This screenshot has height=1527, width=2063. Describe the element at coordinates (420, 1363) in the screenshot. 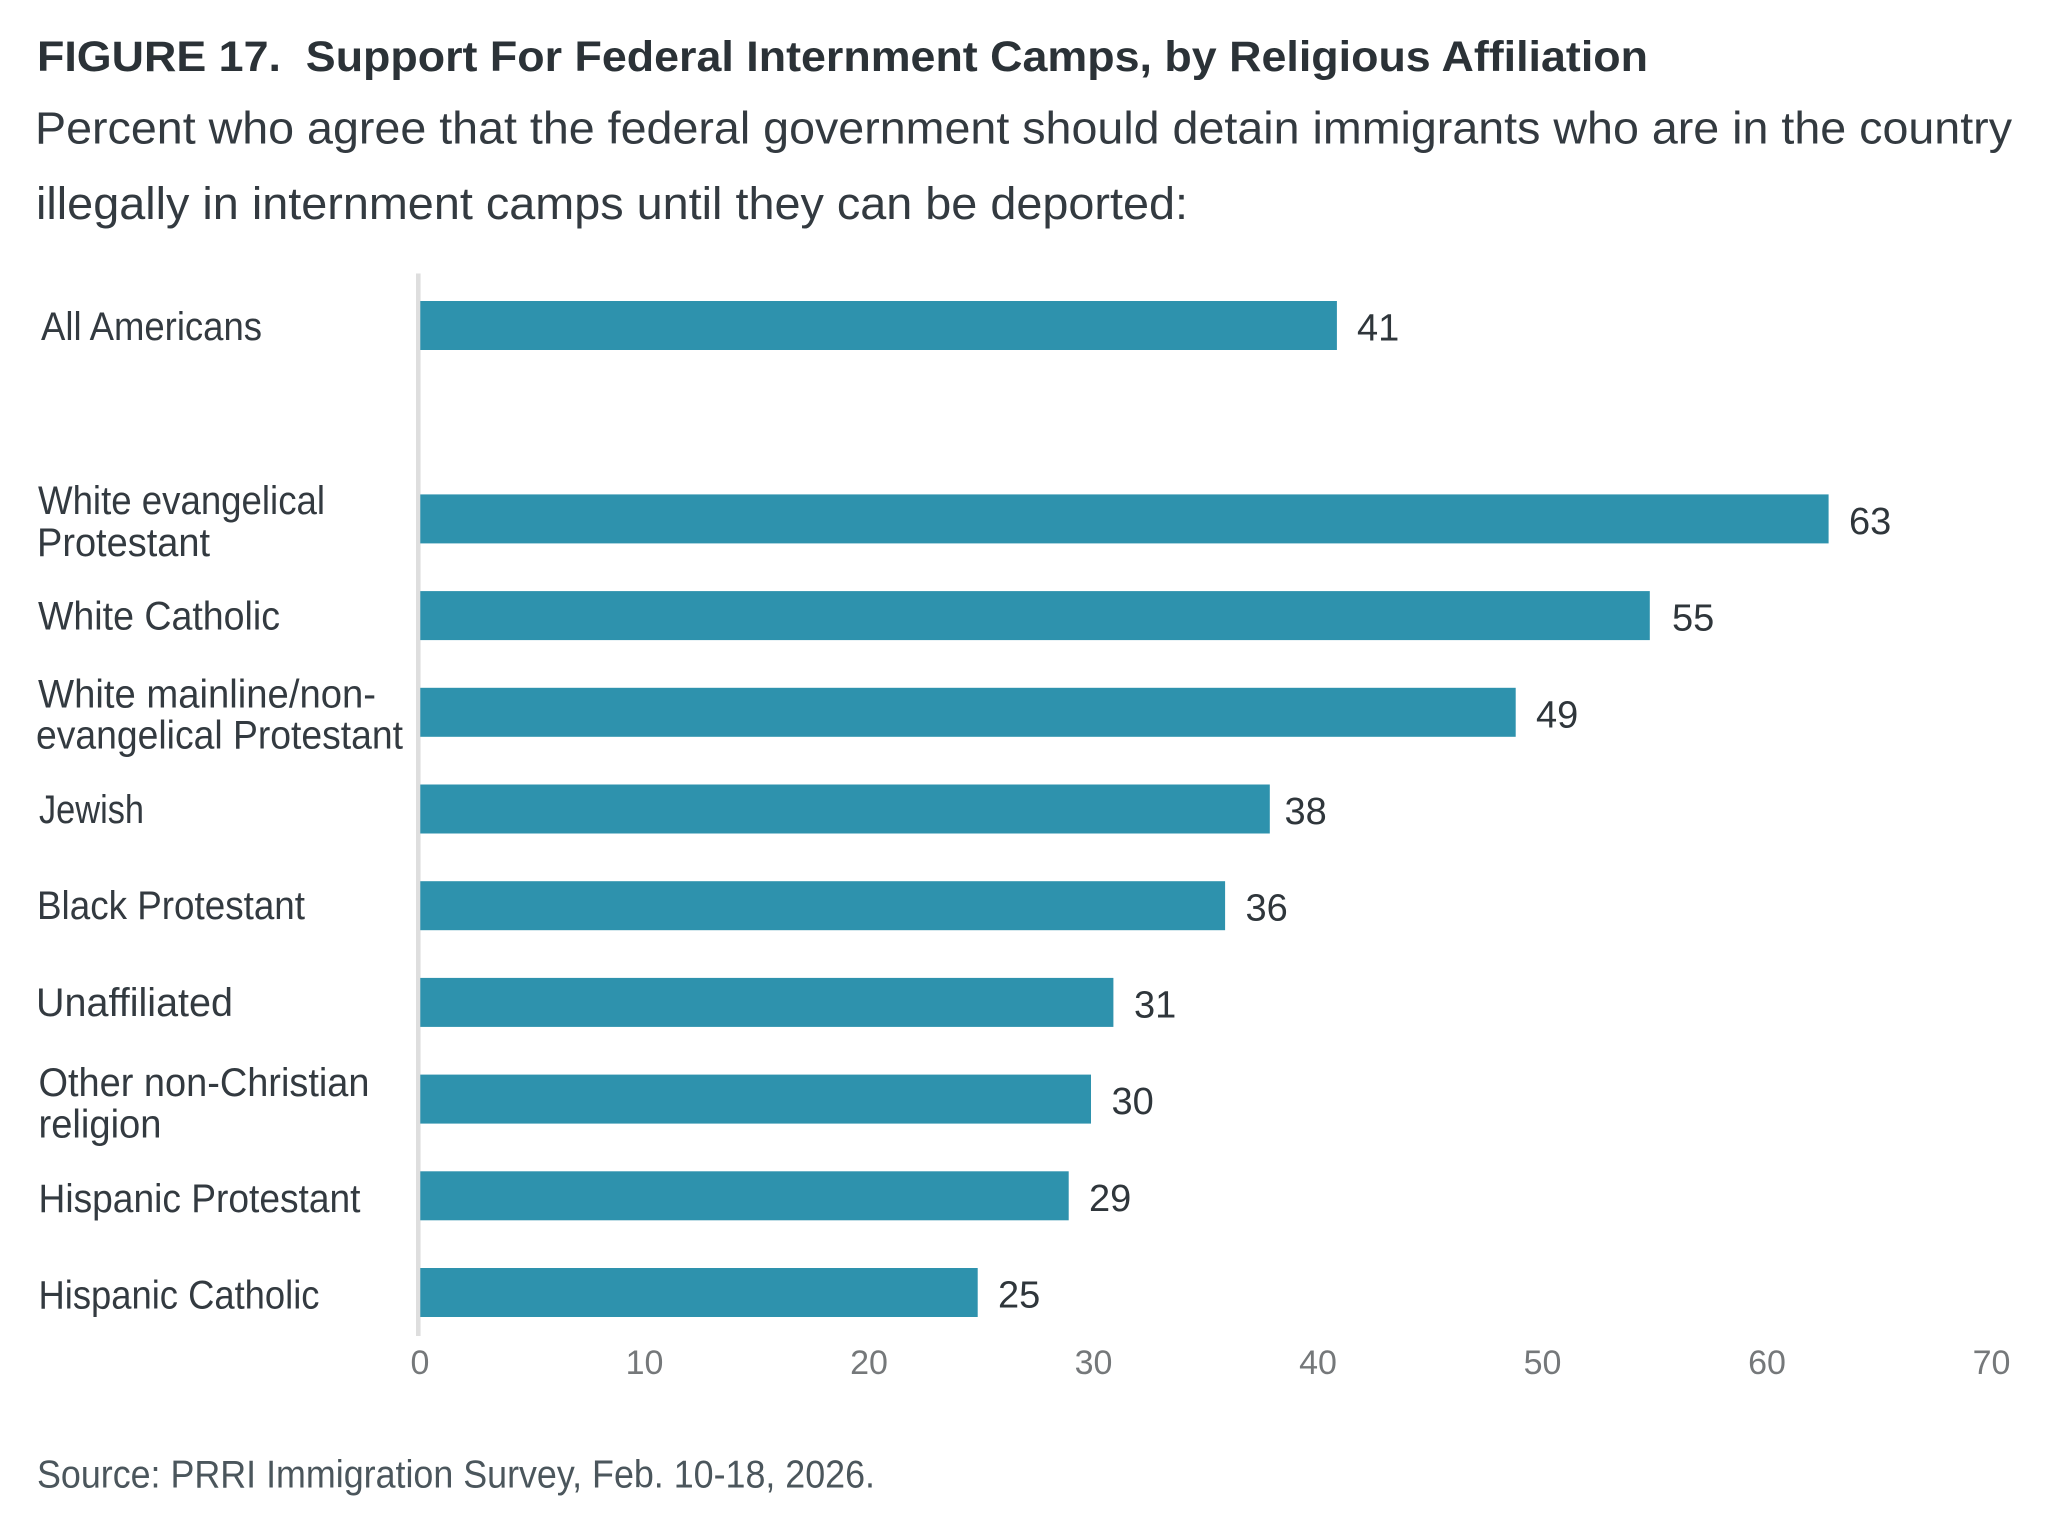

I see `svg-text: 0` at that location.